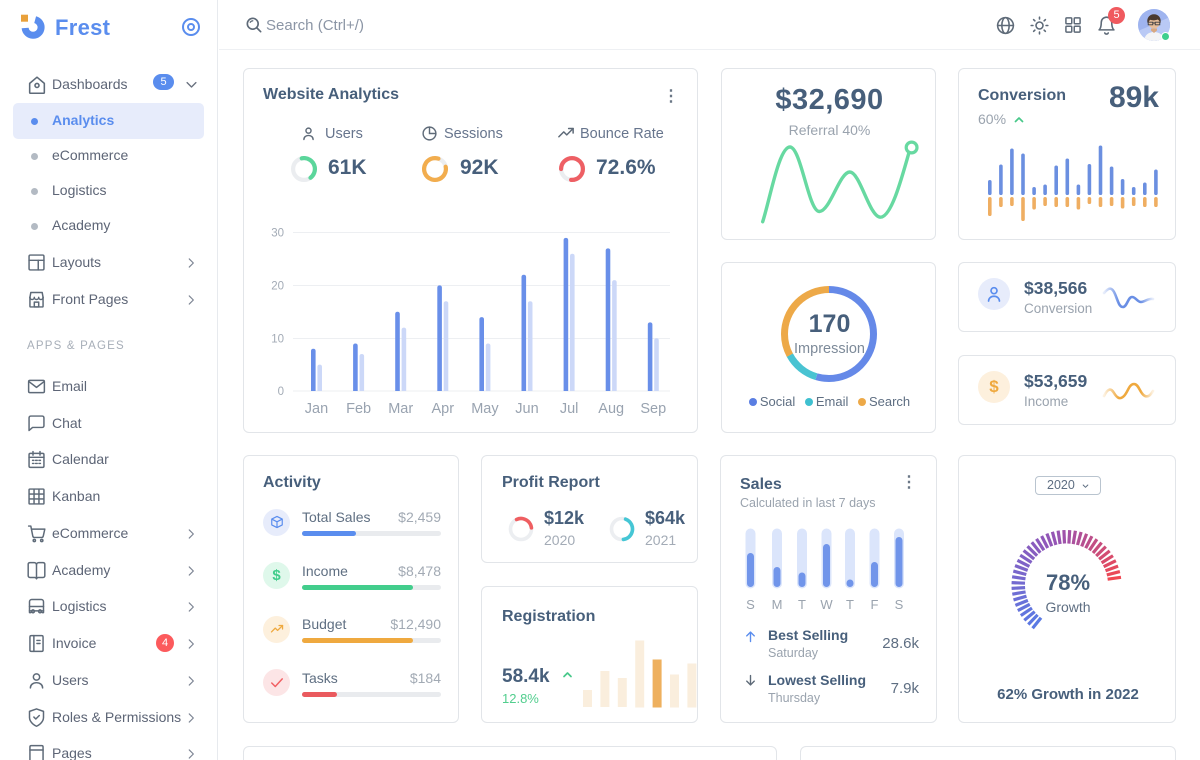  What do you see at coordinates (277, 340) in the screenshot?
I see `svg-text: 10` at bounding box center [277, 340].